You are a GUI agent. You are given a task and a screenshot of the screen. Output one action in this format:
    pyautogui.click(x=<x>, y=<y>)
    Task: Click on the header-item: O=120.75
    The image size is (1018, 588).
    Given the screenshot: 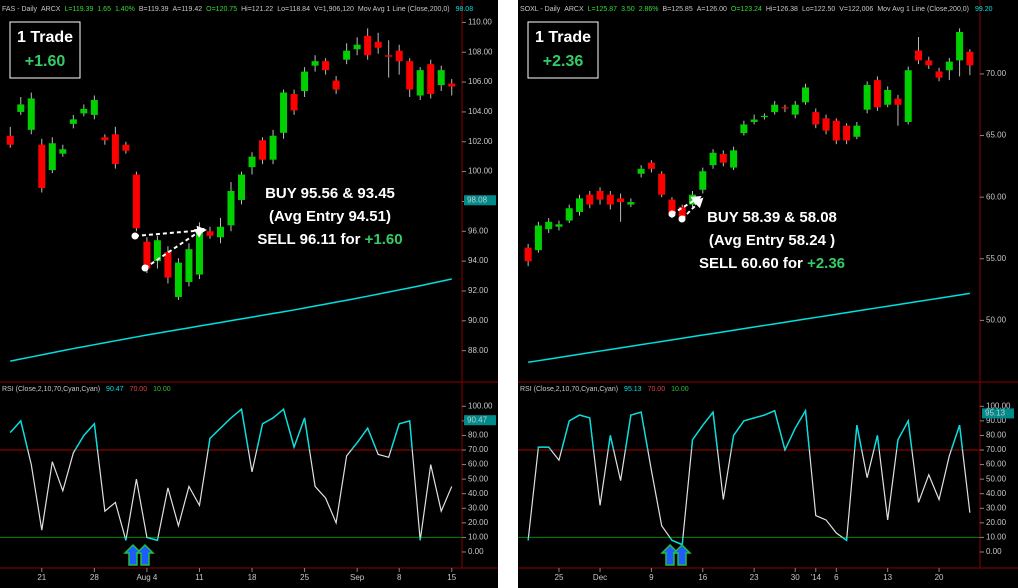 What is the action you would take?
    pyautogui.click(x=221, y=9)
    